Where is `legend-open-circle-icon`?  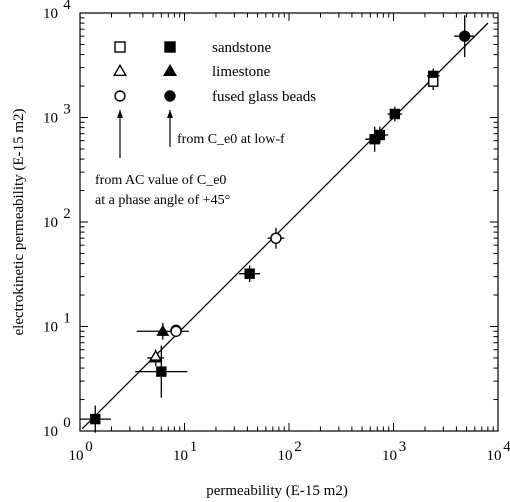 legend-open-circle-icon is located at coordinates (120, 96).